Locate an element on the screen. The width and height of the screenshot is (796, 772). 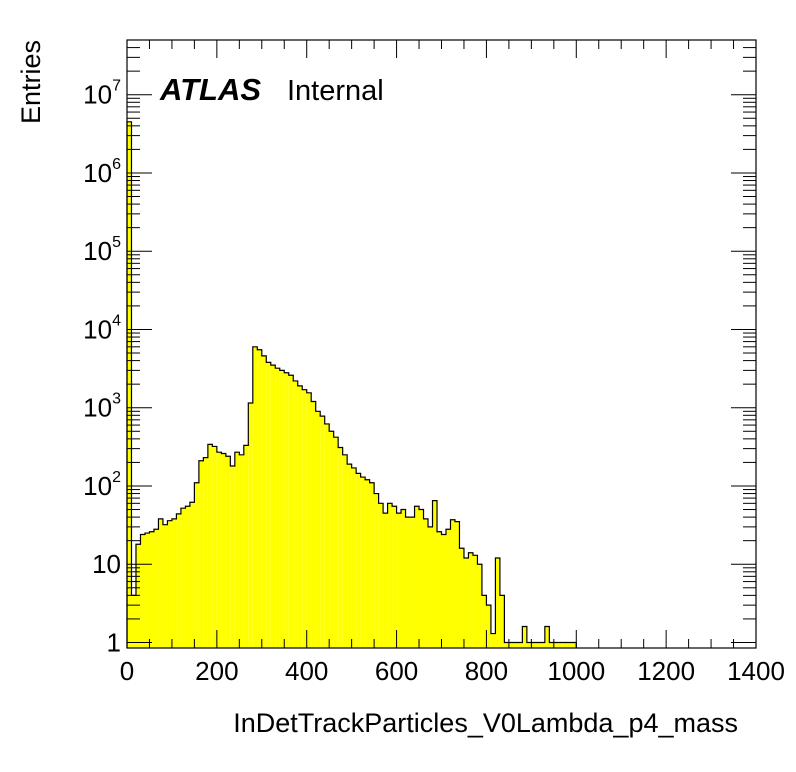
x-tick-label: 1400 is located at coordinates (756, 671).